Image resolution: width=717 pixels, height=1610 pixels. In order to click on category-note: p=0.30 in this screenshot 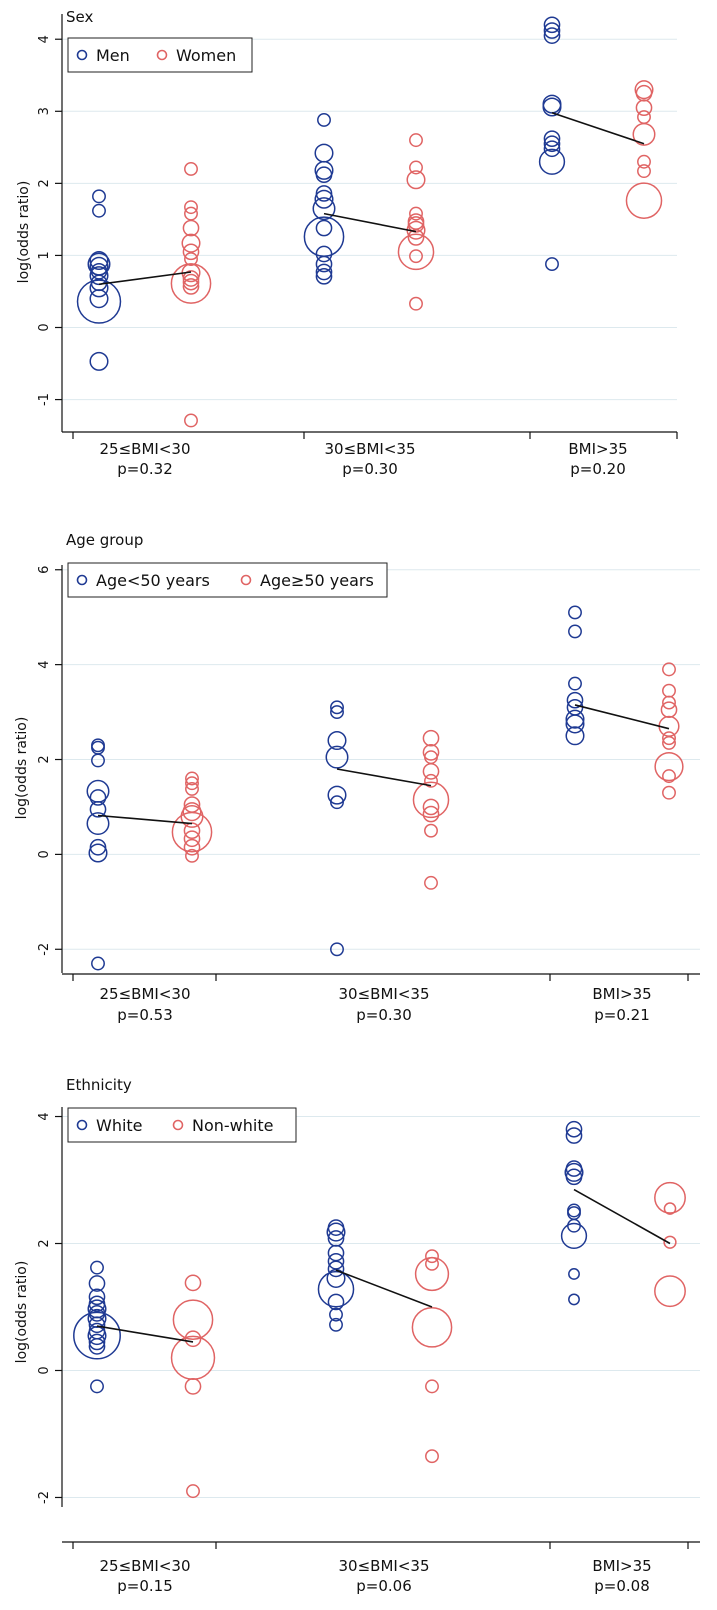, I will do `click(384, 1015)`.